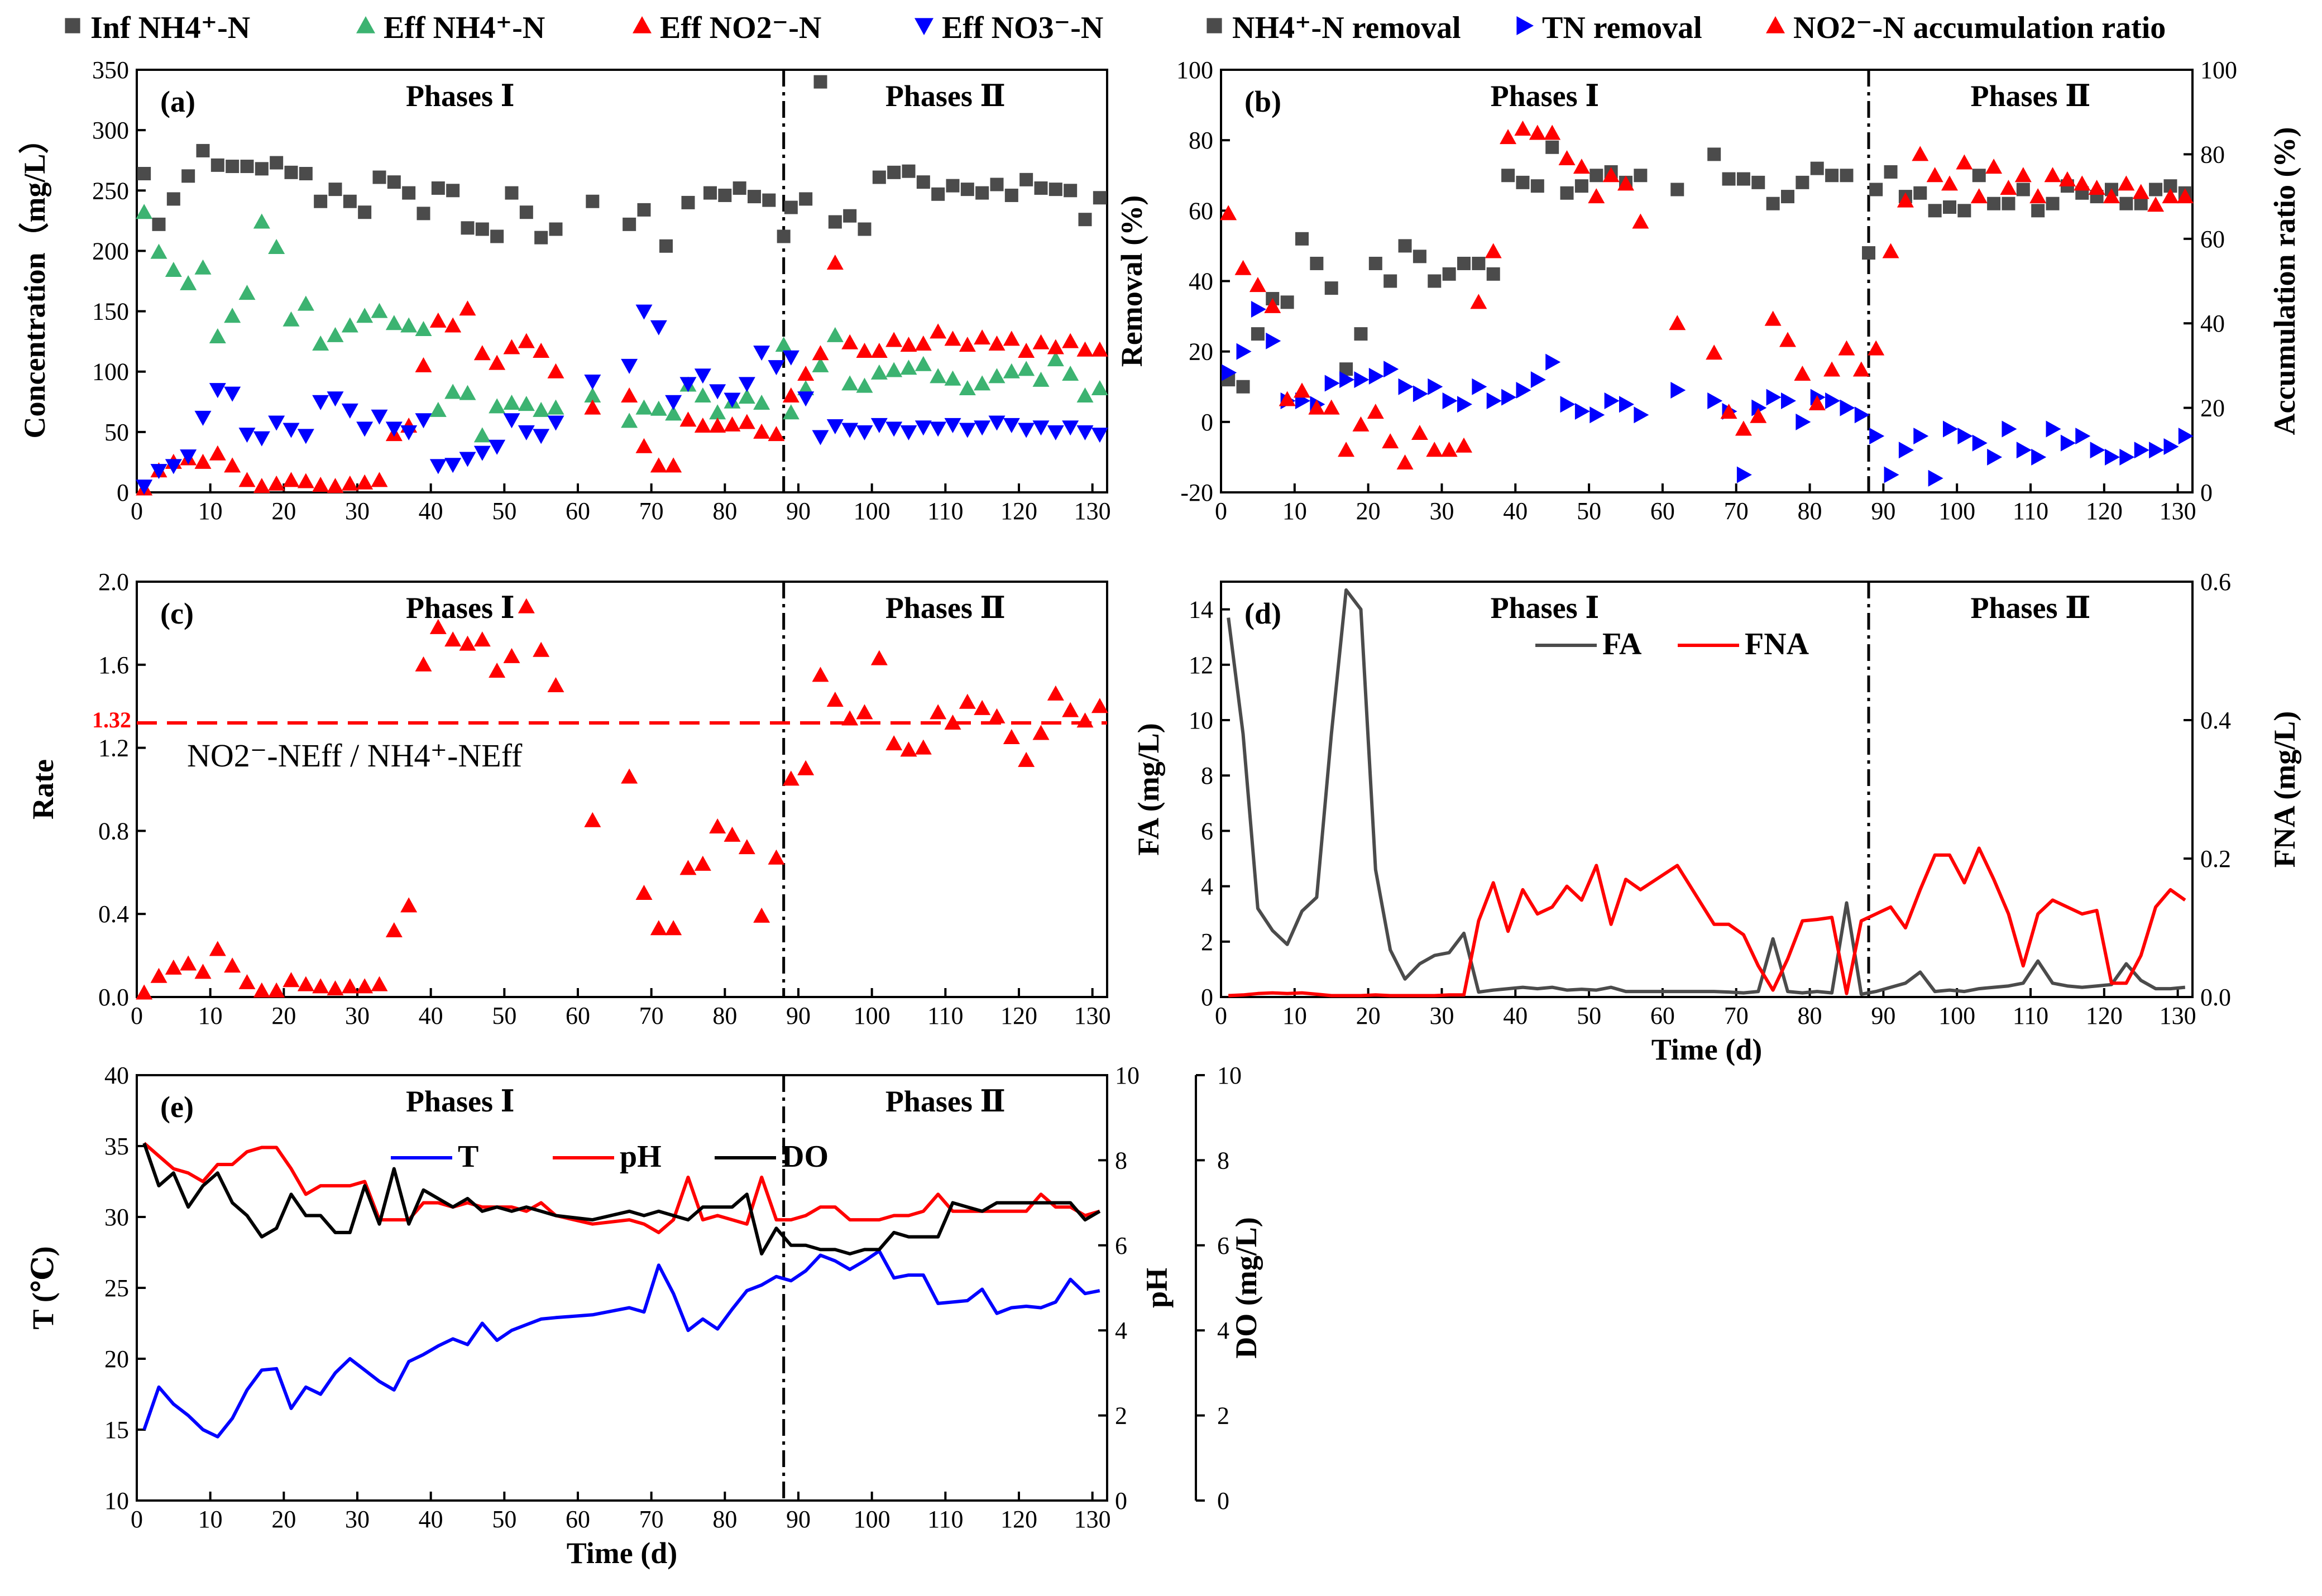  I want to click on x-tick-label: 20, so click(1369, 511).